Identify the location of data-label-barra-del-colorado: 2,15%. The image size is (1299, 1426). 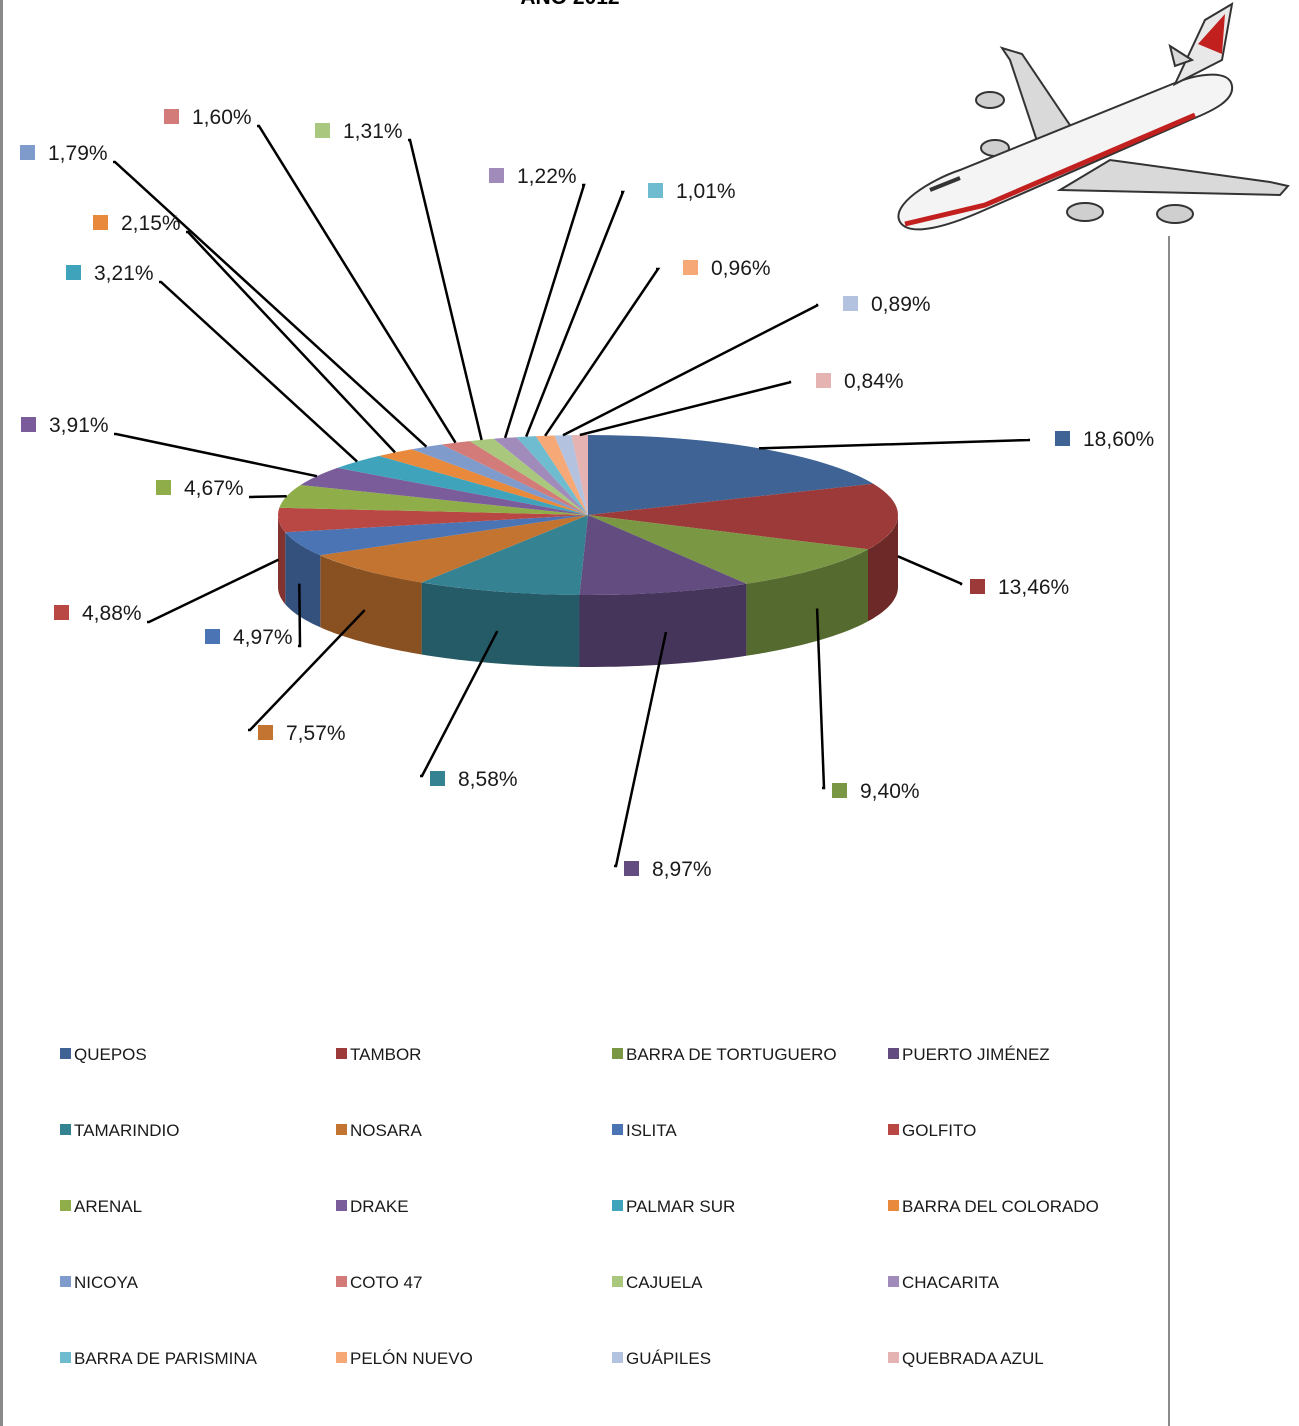
(151, 223).